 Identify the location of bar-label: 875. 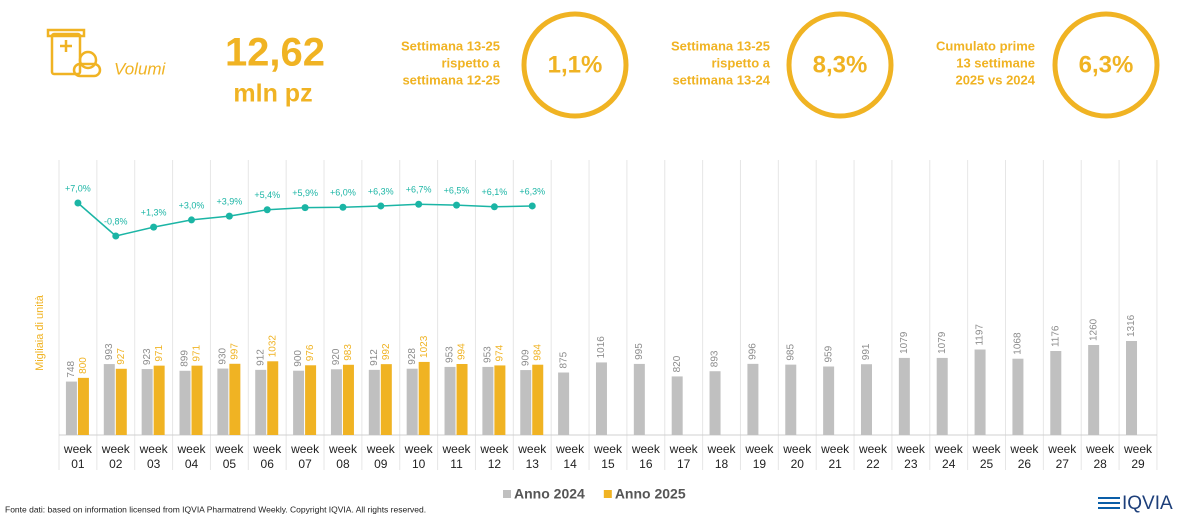
(563, 359).